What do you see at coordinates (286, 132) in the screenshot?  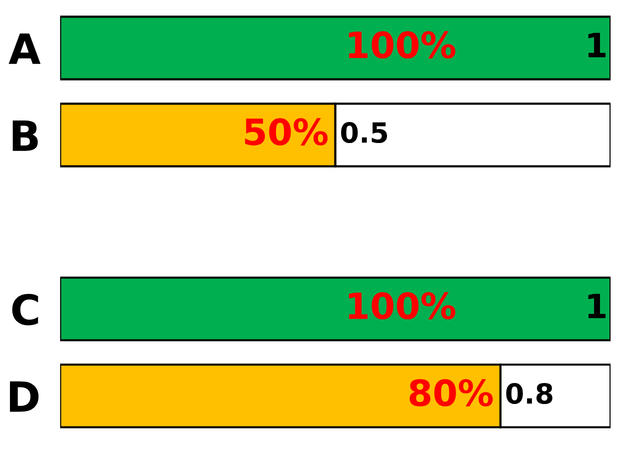 I see `data-label: 50%` at bounding box center [286, 132].